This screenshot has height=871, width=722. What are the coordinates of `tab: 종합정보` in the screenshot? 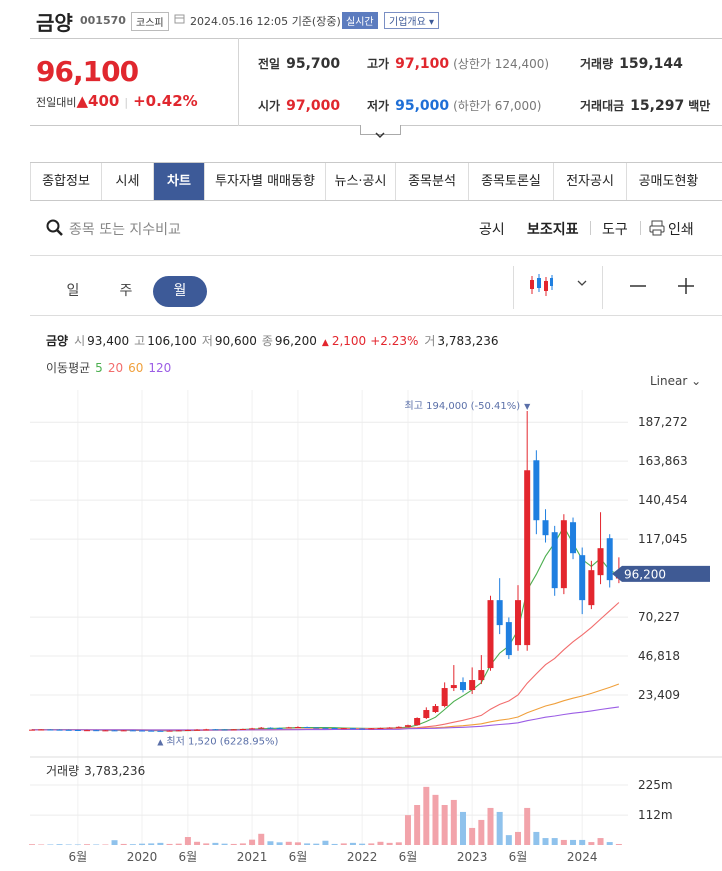 It's located at (65, 181).